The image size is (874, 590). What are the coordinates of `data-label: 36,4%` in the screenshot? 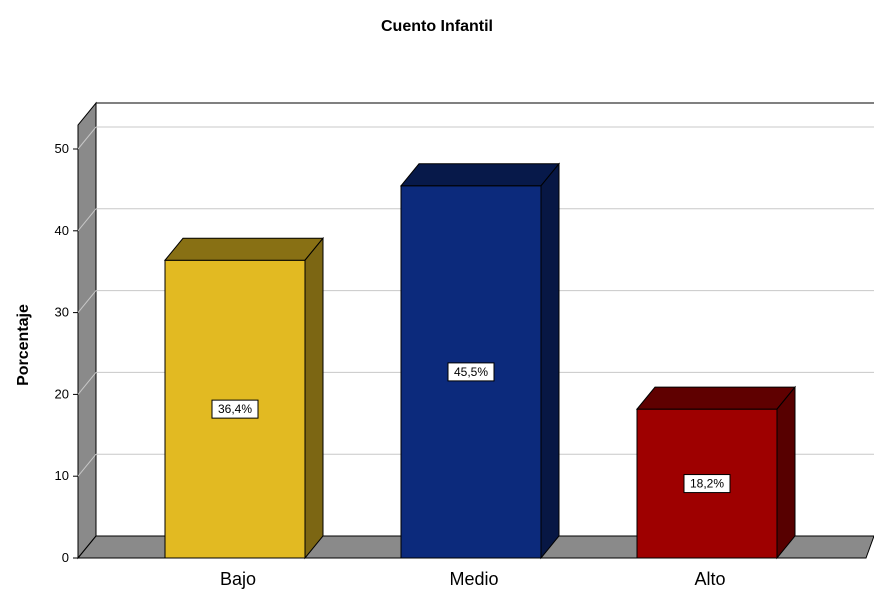 It's located at (235, 409).